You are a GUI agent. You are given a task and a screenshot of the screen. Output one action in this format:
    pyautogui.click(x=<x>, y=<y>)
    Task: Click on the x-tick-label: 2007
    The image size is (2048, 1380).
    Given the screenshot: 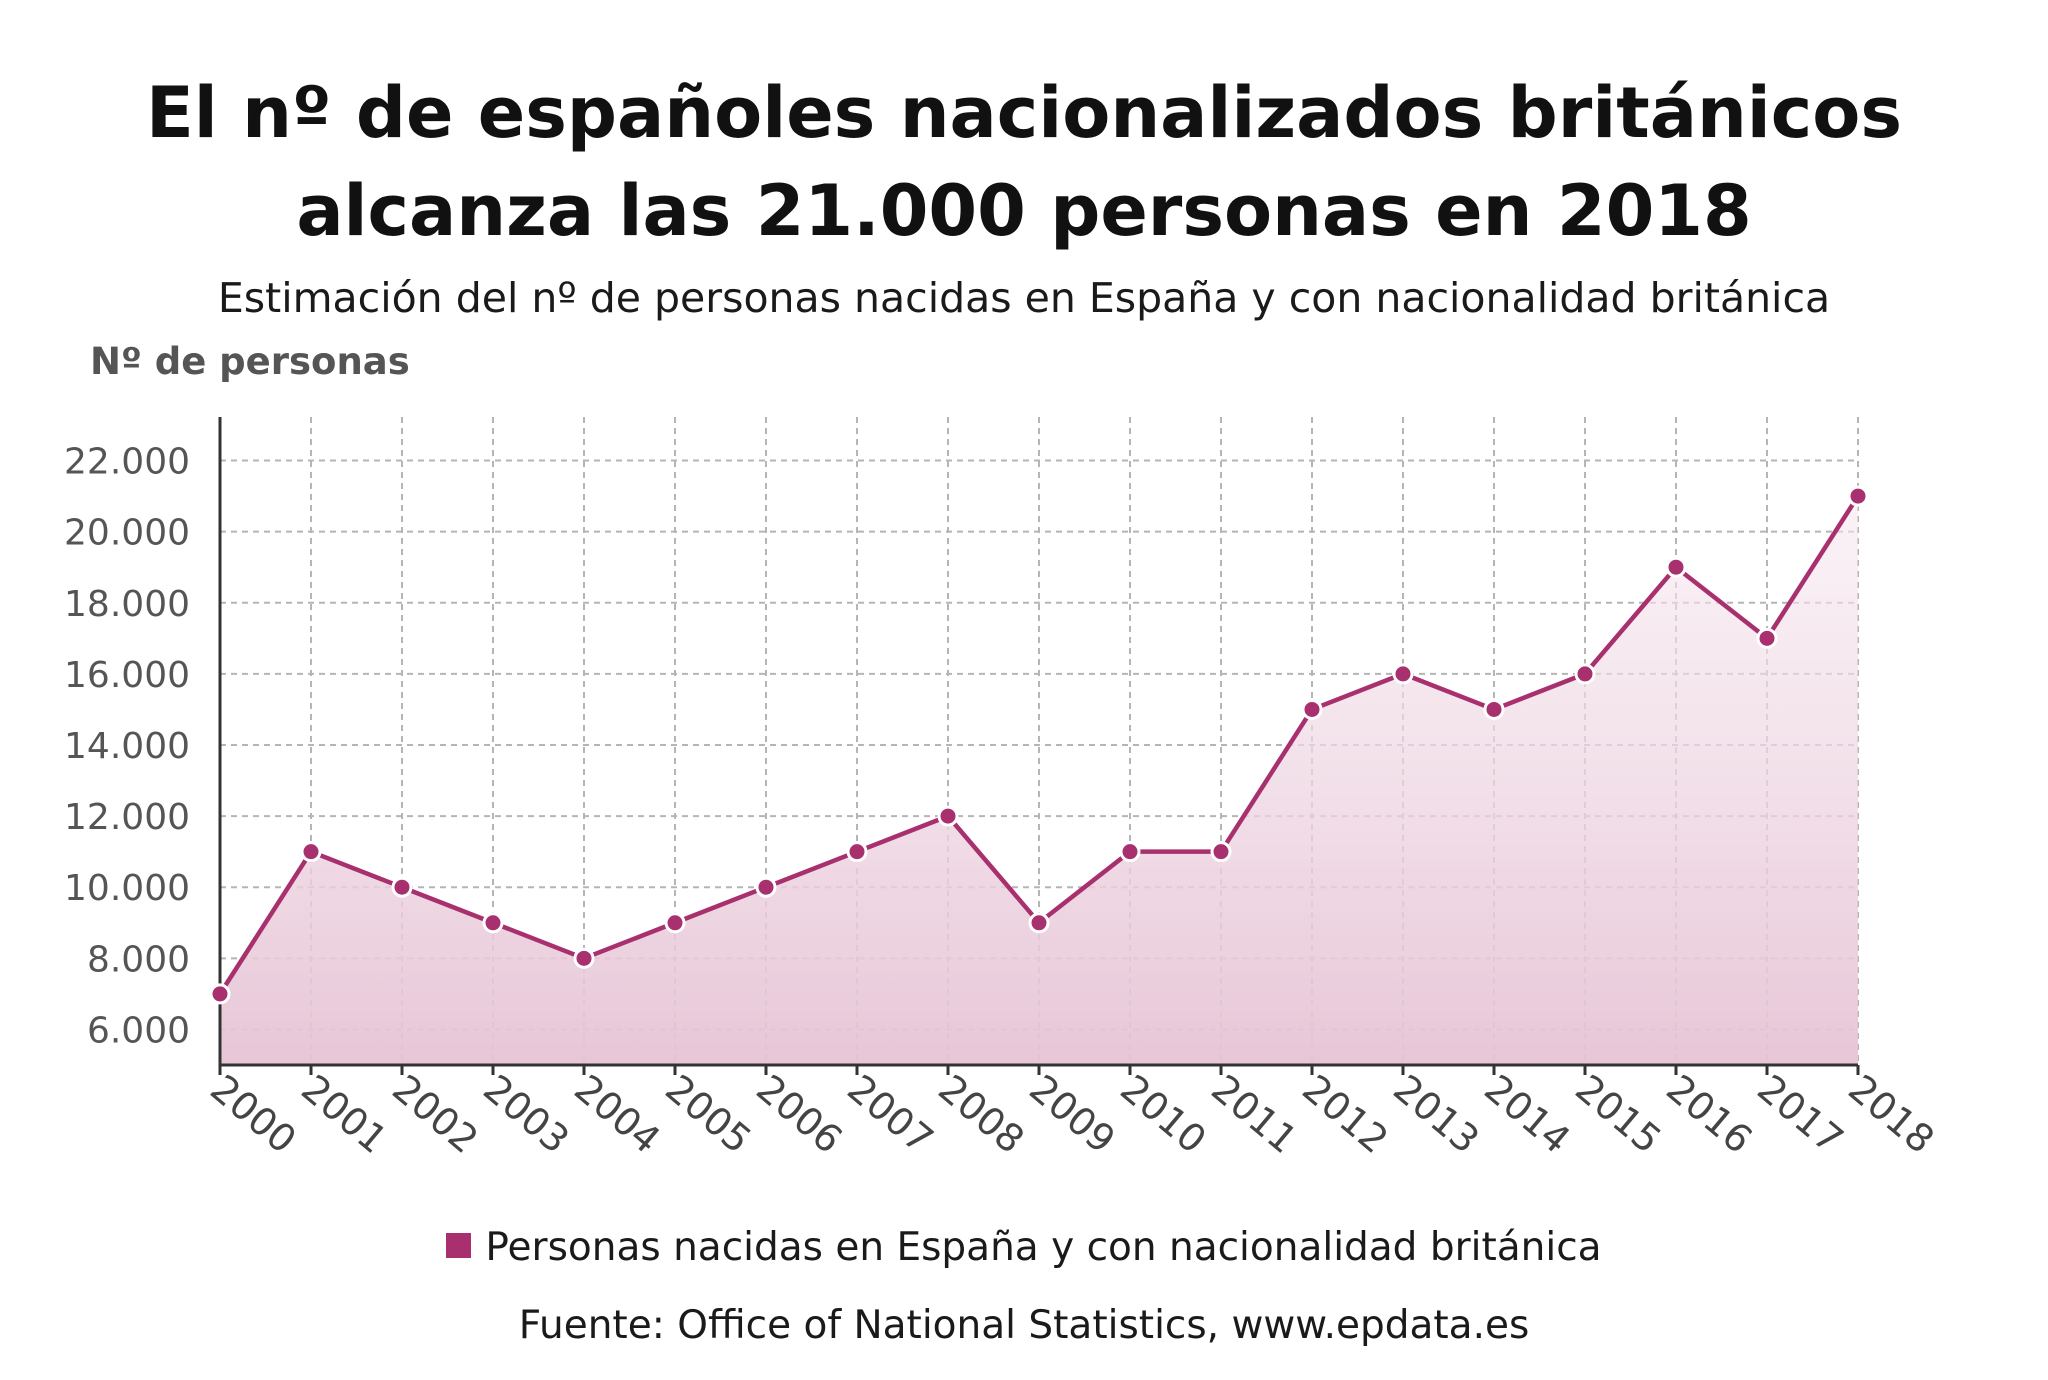 What is the action you would take?
    pyautogui.click(x=890, y=1114)
    